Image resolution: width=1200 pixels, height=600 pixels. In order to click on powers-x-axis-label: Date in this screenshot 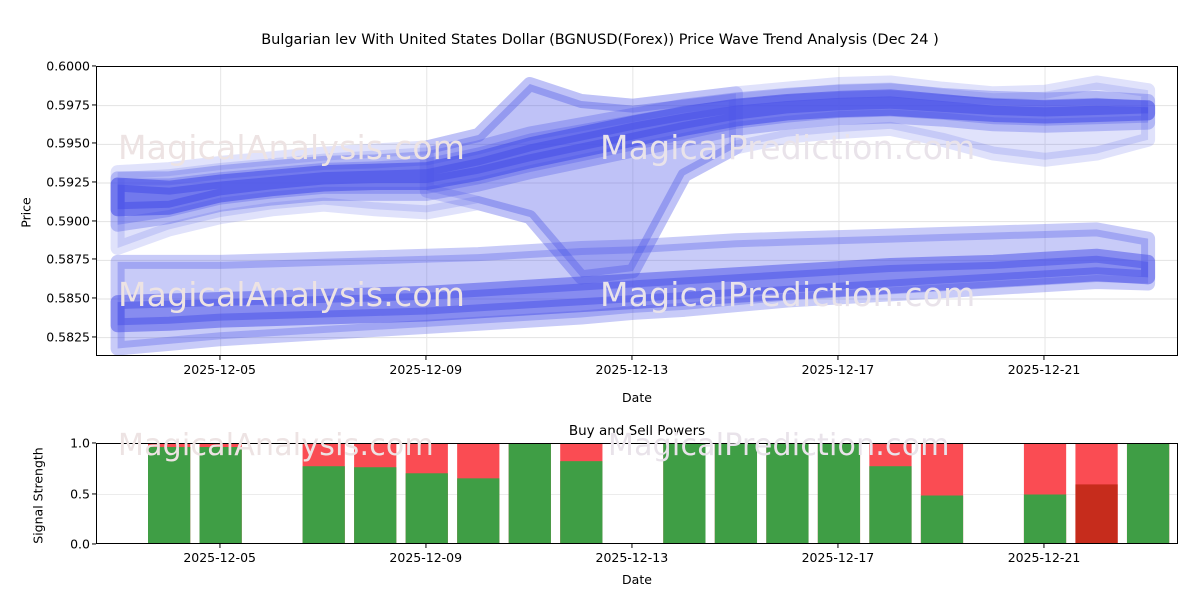, I will do `click(637, 579)`.